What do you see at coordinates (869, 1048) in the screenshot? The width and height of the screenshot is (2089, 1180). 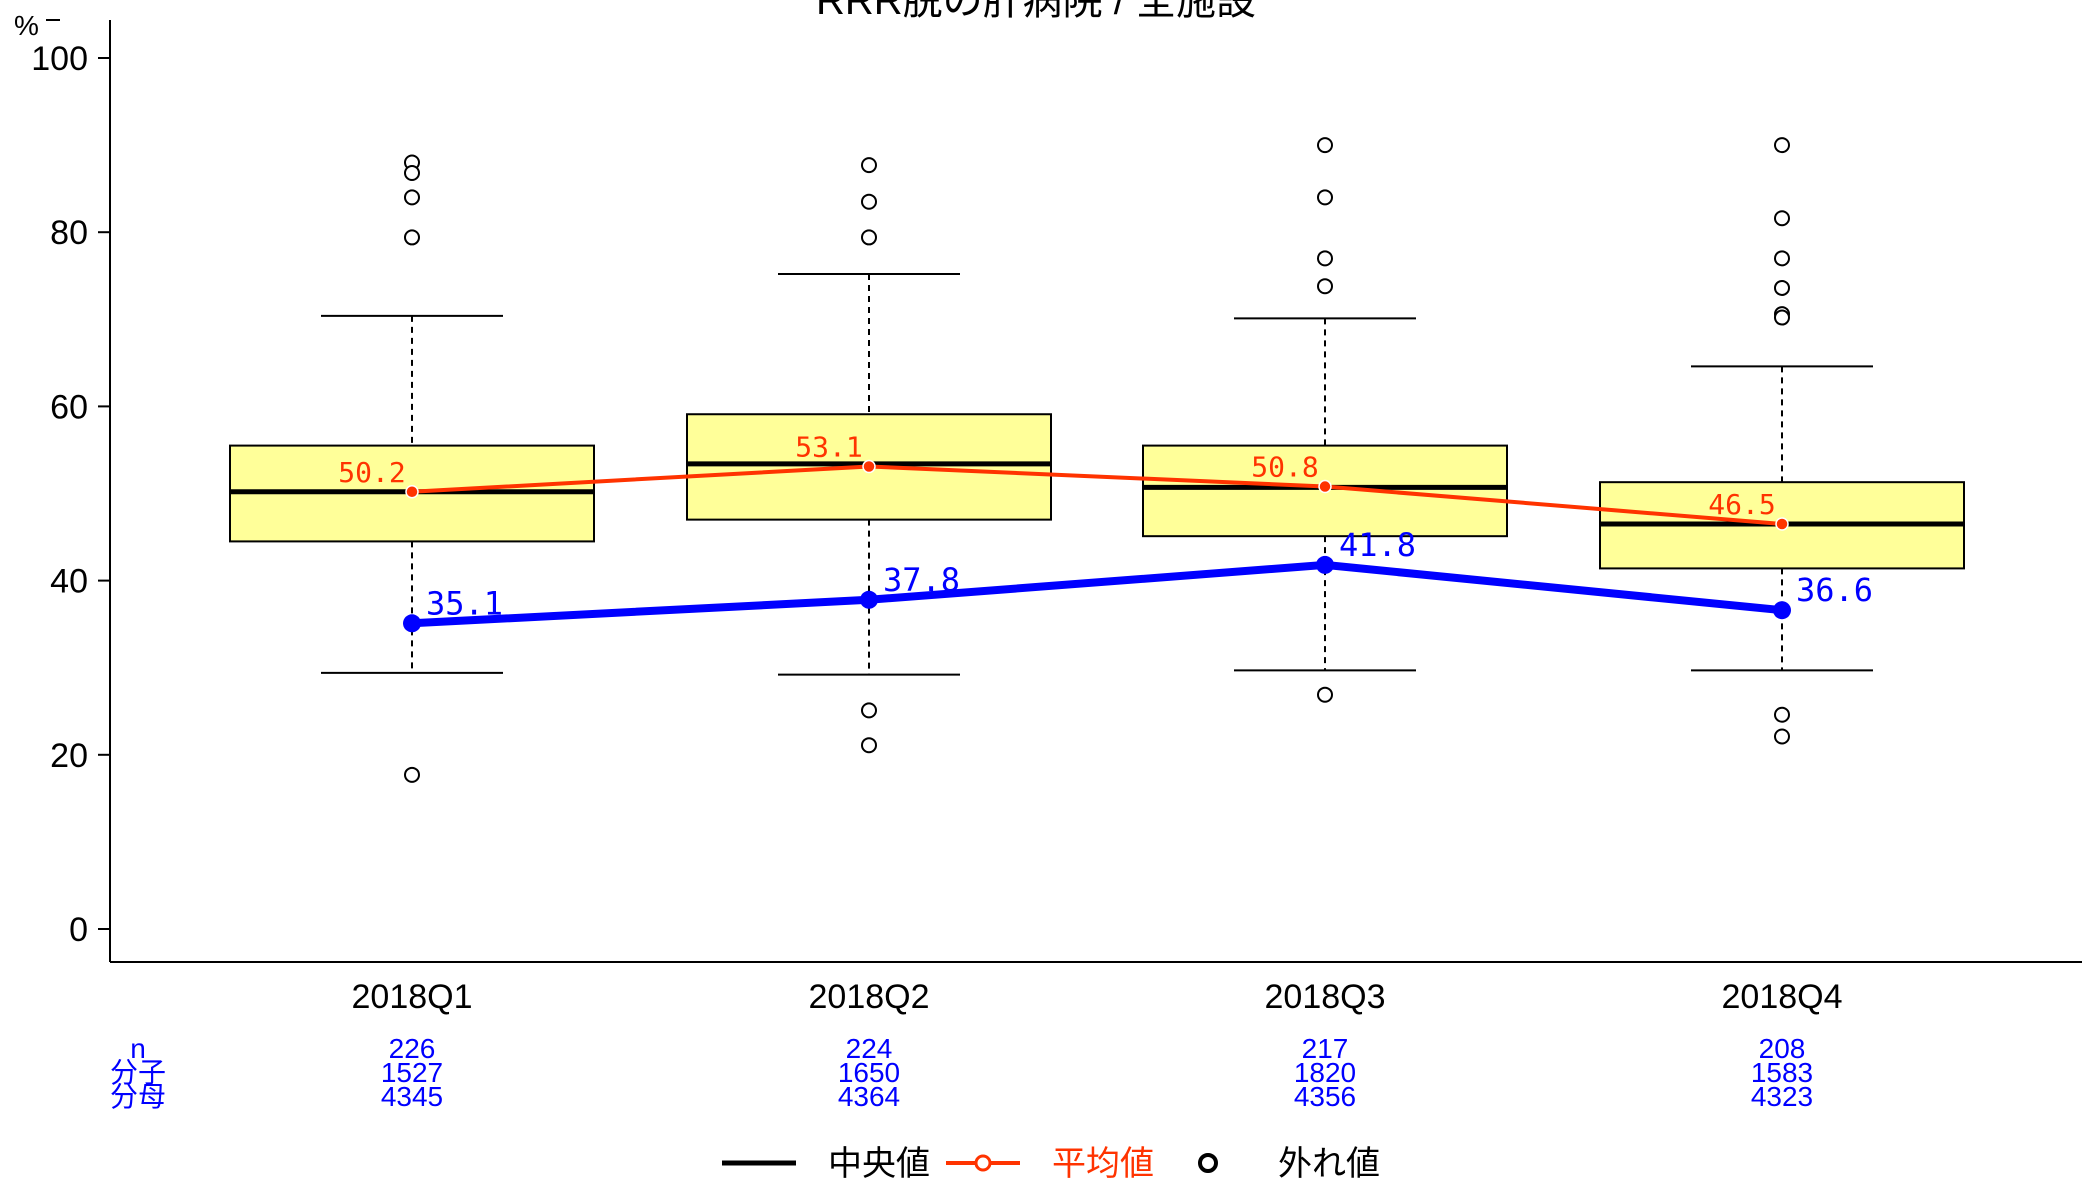 I see `table-cell: 224` at bounding box center [869, 1048].